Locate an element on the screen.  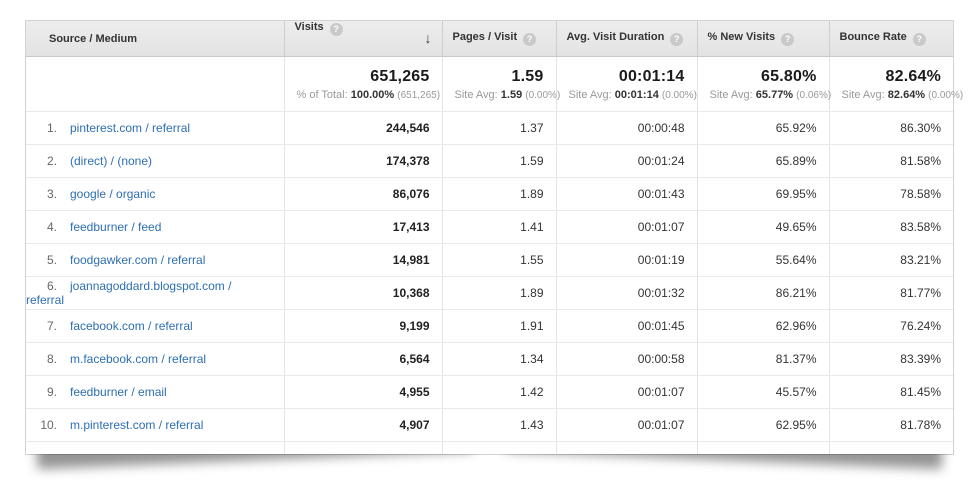
footer-strip-row is located at coordinates (489, 447).